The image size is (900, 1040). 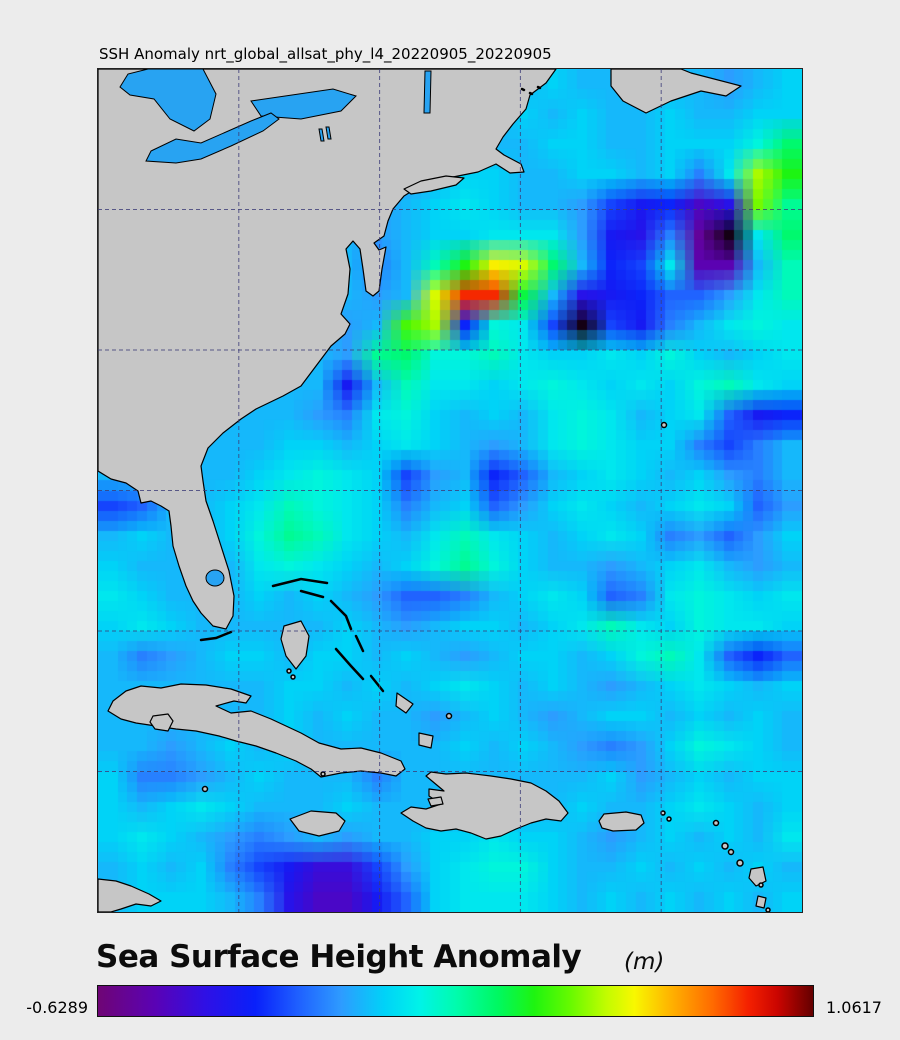 I want to click on unit-label: (m), so click(x=644, y=962).